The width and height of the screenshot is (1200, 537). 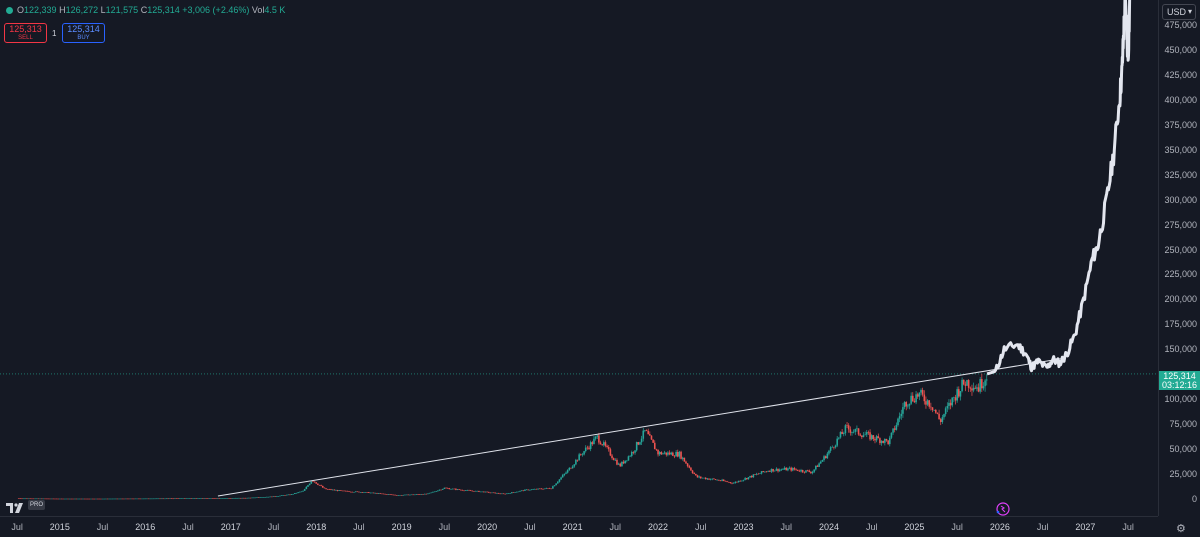 What do you see at coordinates (1181, 529) in the screenshot?
I see `gear-icon: ⚙` at bounding box center [1181, 529].